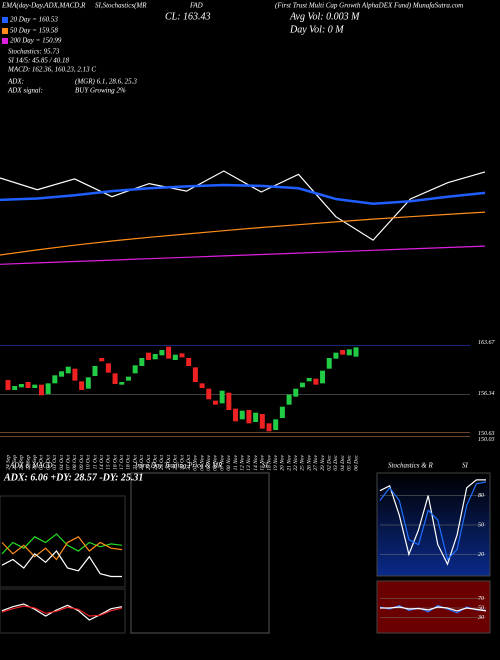  Describe the element at coordinates (481, 555) in the screenshot. I see `y-tick-label: 20` at that location.